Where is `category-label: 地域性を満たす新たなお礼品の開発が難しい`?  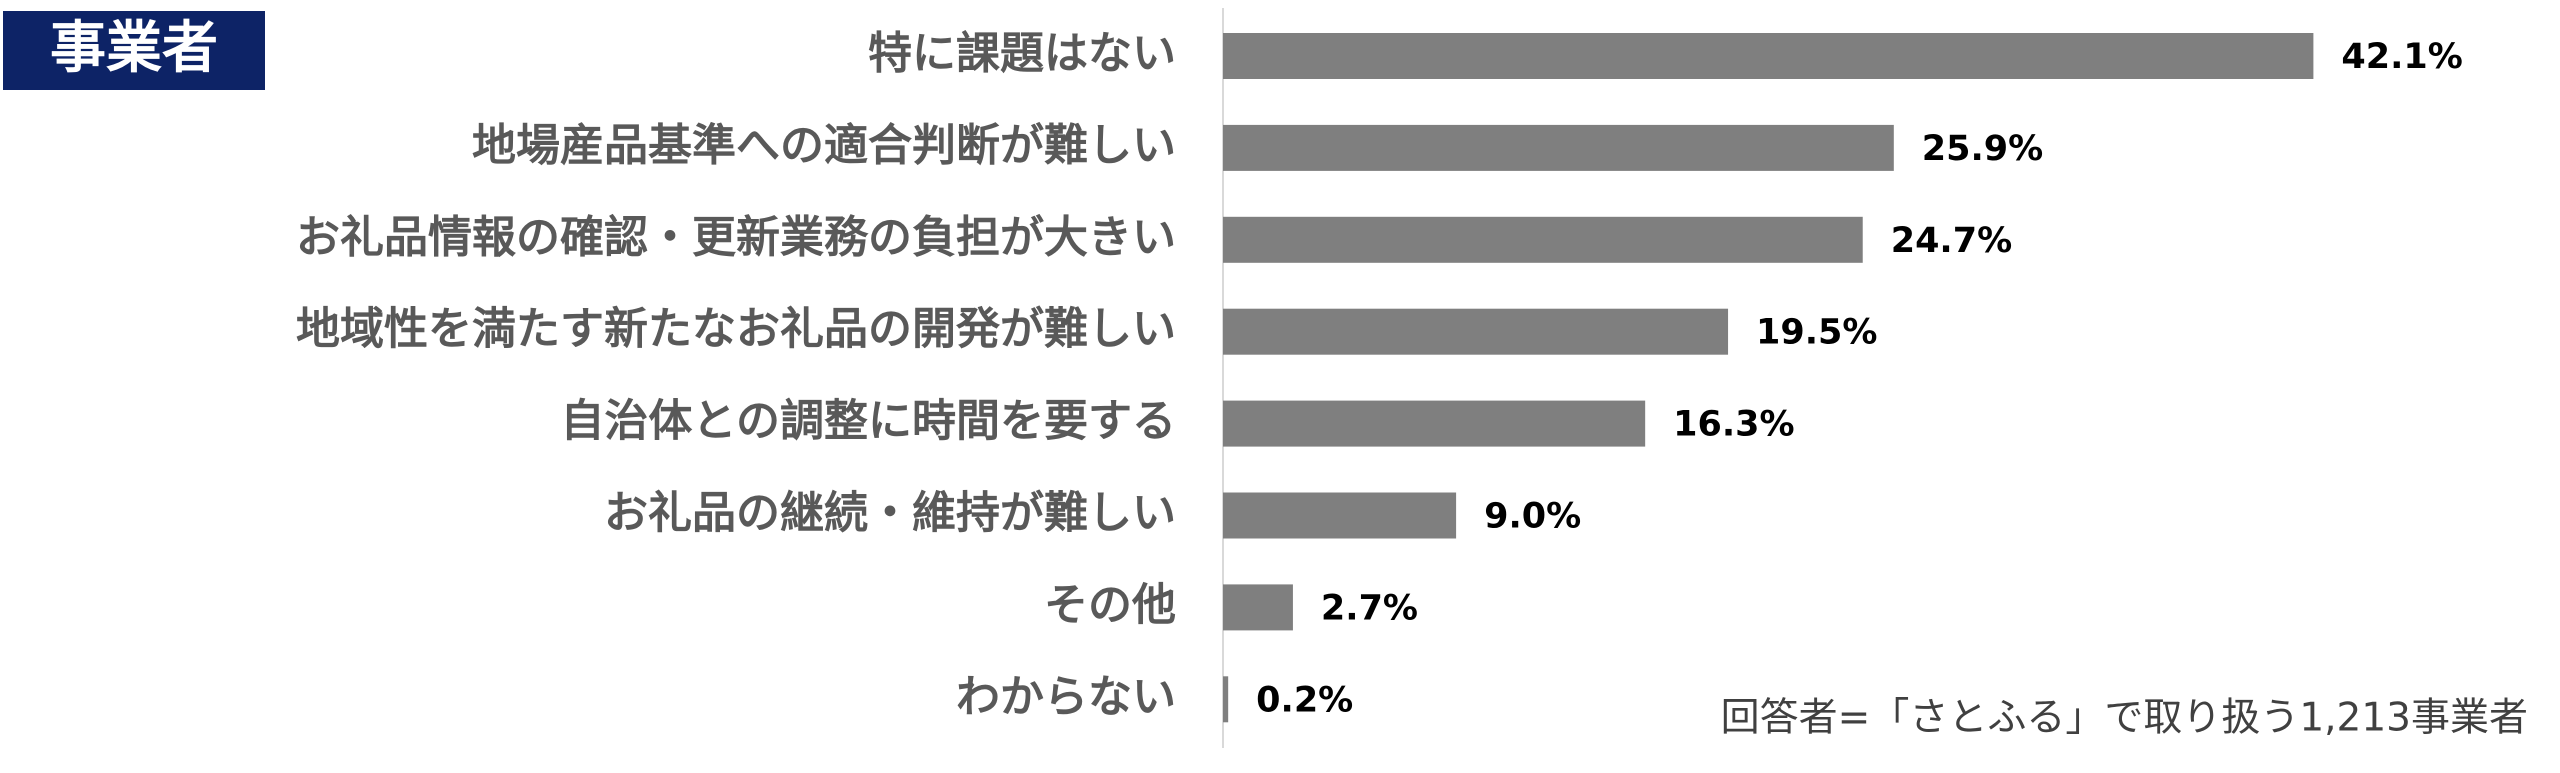
category-label: 地域性を満たす新たなお礼品の開発が難しい is located at coordinates (736, 329).